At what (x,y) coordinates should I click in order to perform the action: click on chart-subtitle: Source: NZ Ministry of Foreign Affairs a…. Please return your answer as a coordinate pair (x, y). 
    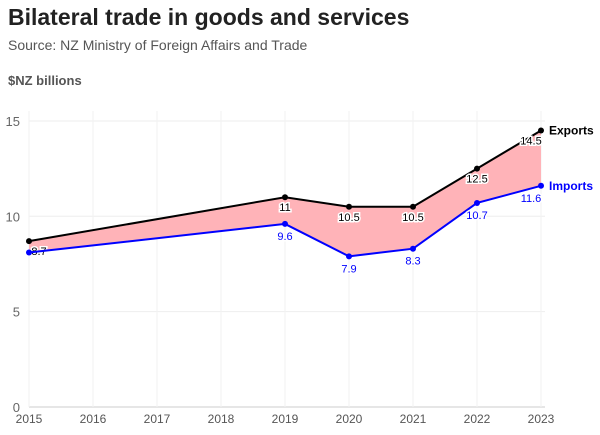
    Looking at the image, I should click on (158, 45).